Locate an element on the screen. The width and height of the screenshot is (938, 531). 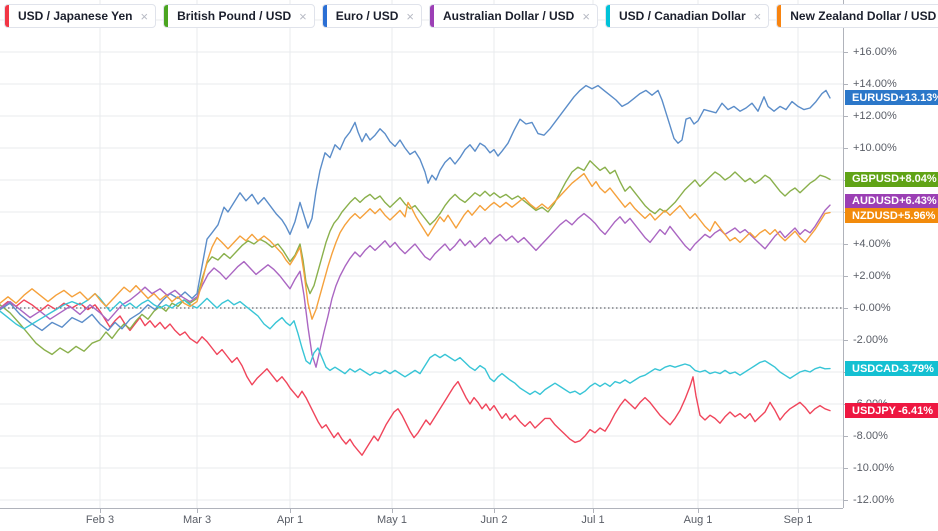
price-label-symbol: USDJPY is located at coordinates (874, 410).